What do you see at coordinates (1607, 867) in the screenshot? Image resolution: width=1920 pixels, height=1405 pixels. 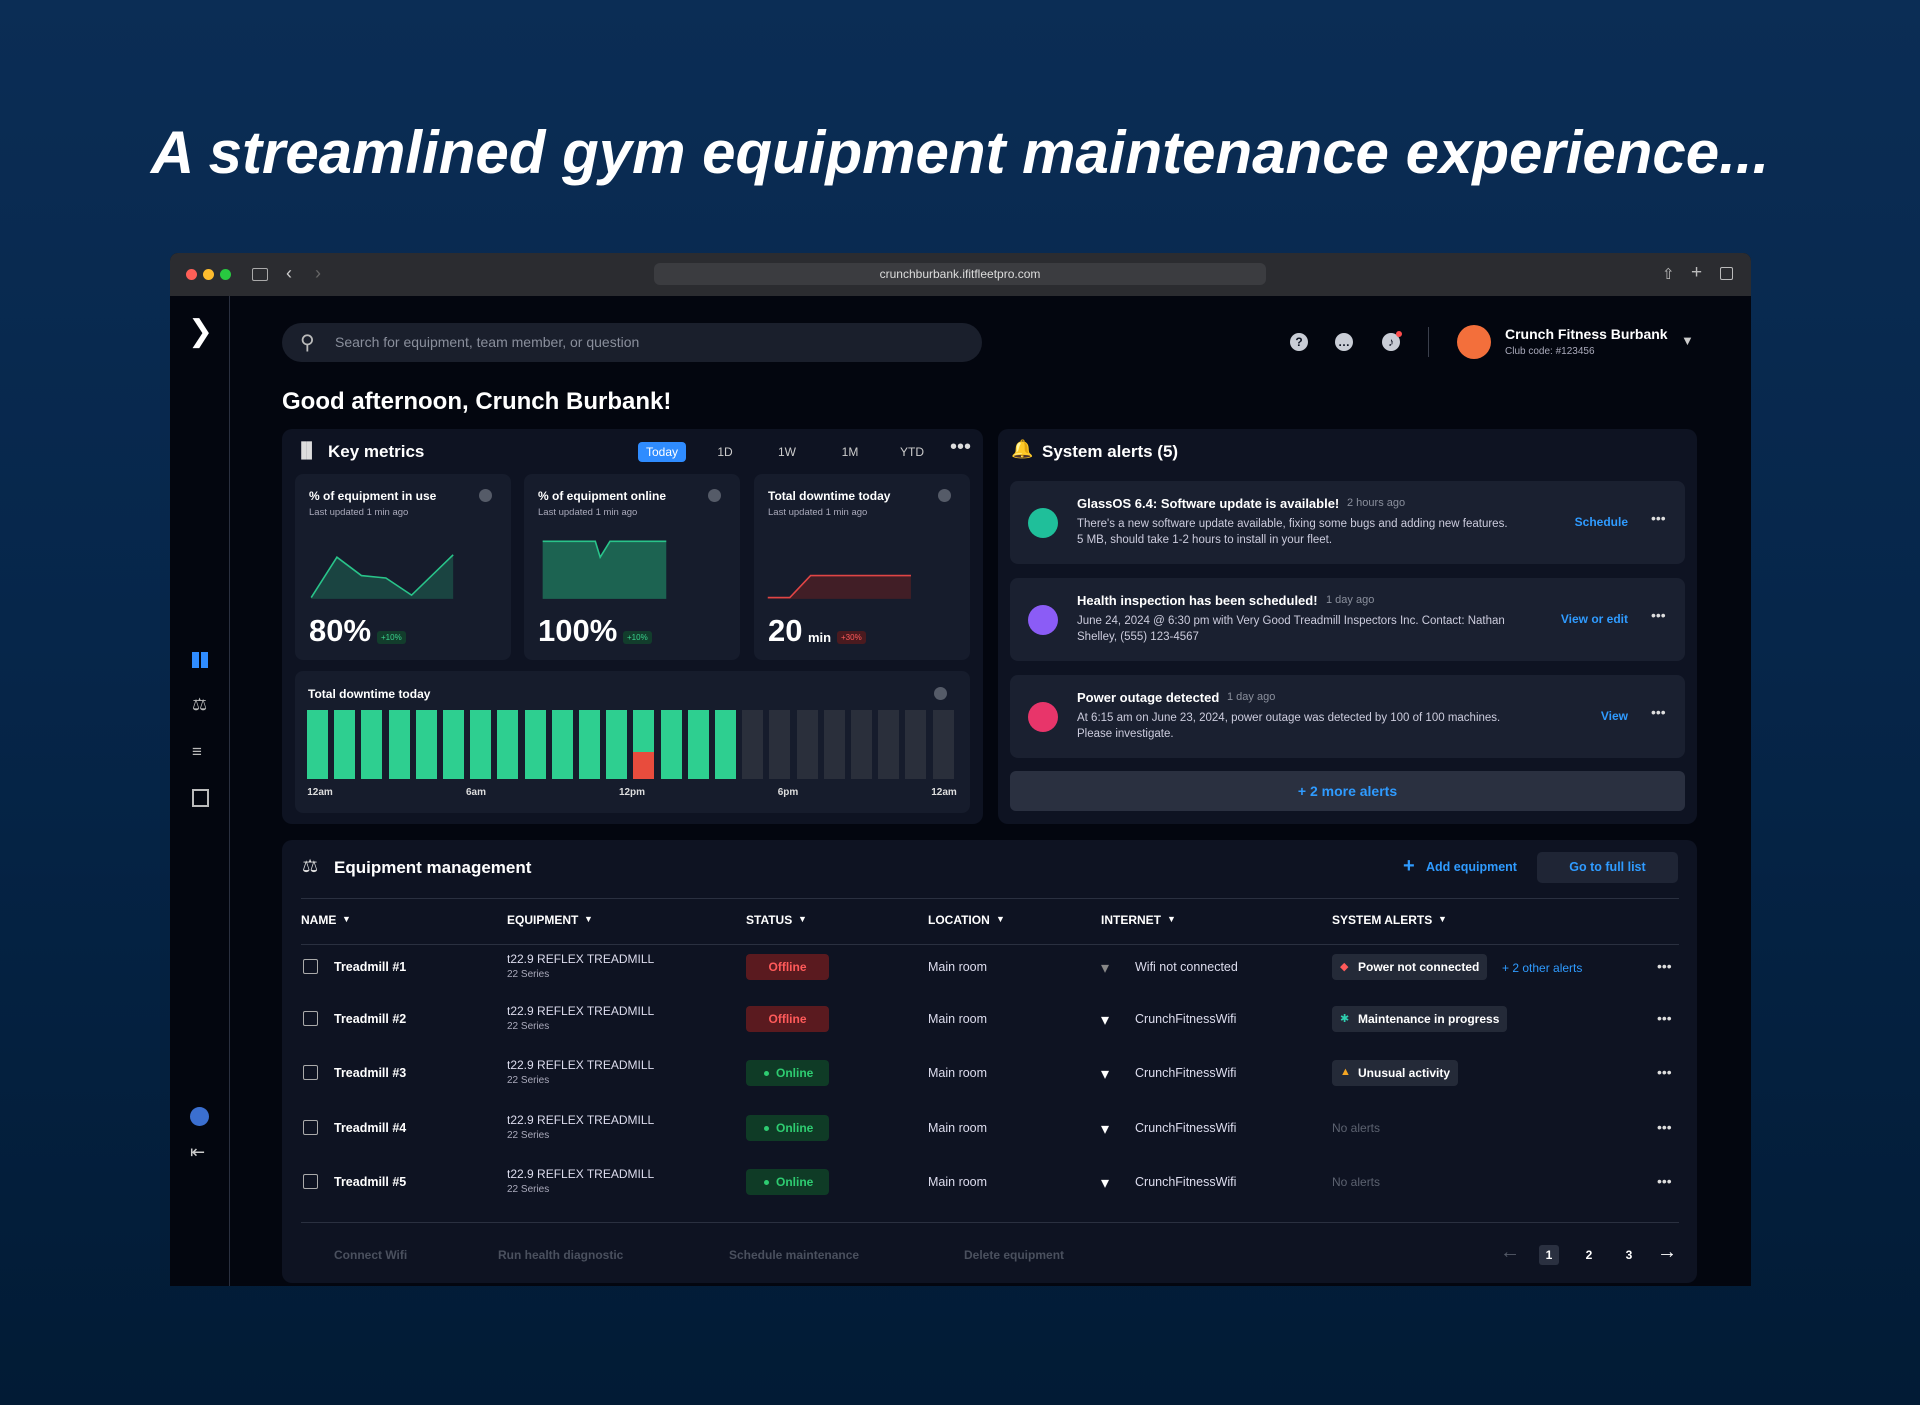 I see `go-to-full-list: Go to full list` at bounding box center [1607, 867].